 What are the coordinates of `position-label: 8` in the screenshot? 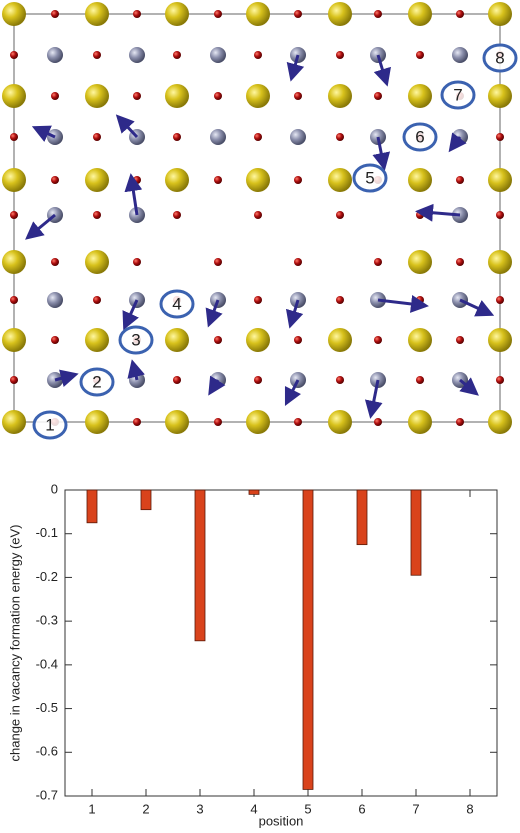 It's located at (499, 57).